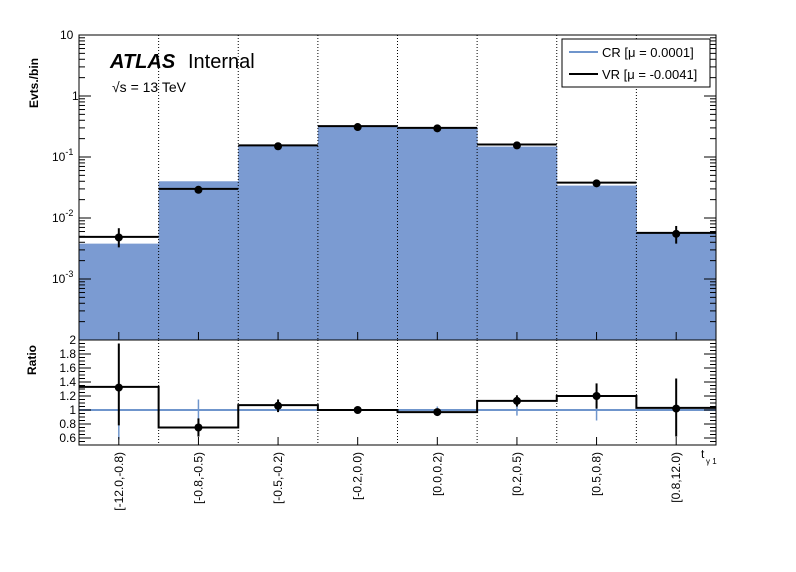 This screenshot has width=796, height=572. What do you see at coordinates (198, 478) in the screenshot?
I see `x-tick-label: [-0.8,-0.5)` at bounding box center [198, 478].